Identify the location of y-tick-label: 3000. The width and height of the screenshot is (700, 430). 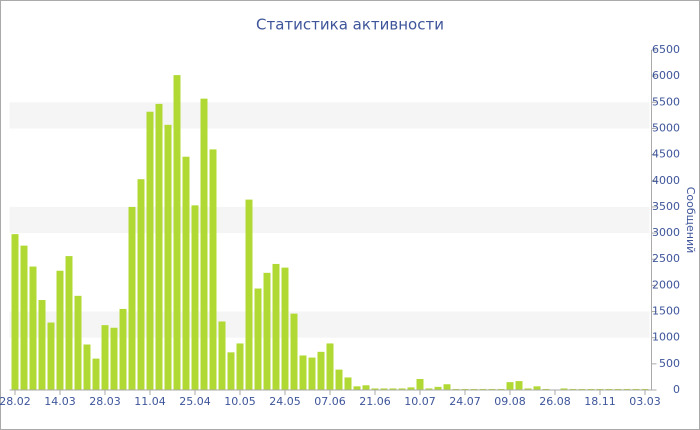
(666, 232).